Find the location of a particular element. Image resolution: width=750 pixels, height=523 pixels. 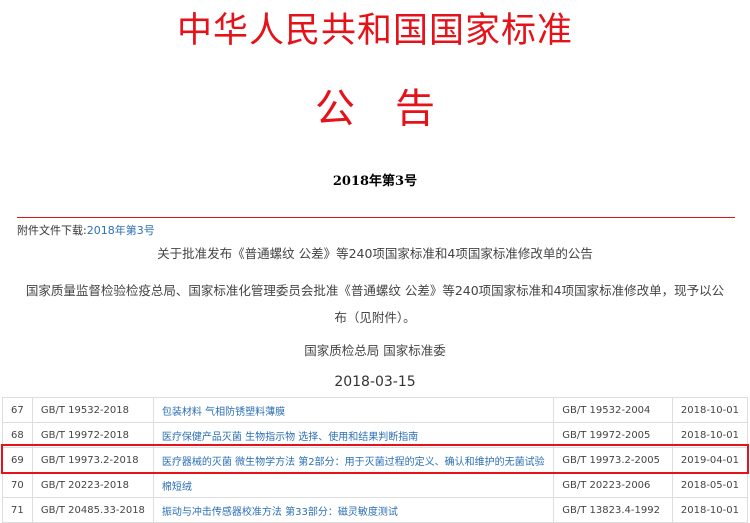

standard-name-cell: 振动与冲击传感器校准方法 第33部分：磁灵敏度测试 is located at coordinates (353, 510).